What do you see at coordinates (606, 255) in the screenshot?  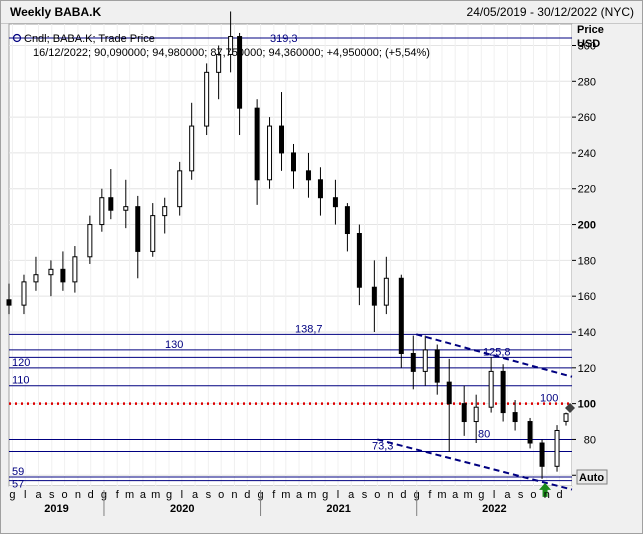 I see `price-axis-panel` at bounding box center [606, 255].